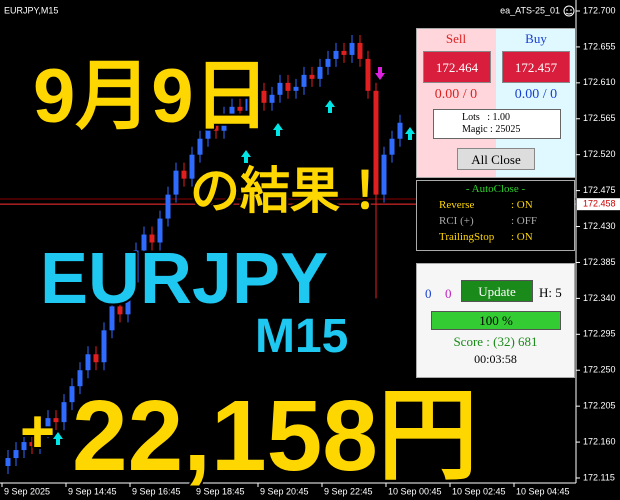 This screenshot has width=620, height=500. What do you see at coordinates (348, 491) in the screenshot?
I see `time-tick-label: 9 Sep 22:45` at bounding box center [348, 491].